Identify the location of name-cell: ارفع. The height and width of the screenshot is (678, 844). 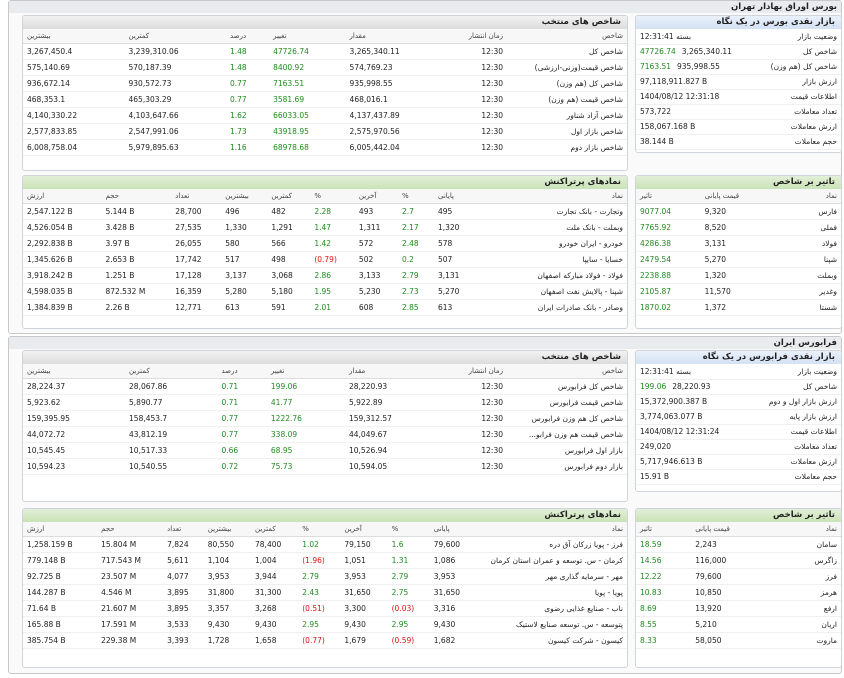
(806, 608).